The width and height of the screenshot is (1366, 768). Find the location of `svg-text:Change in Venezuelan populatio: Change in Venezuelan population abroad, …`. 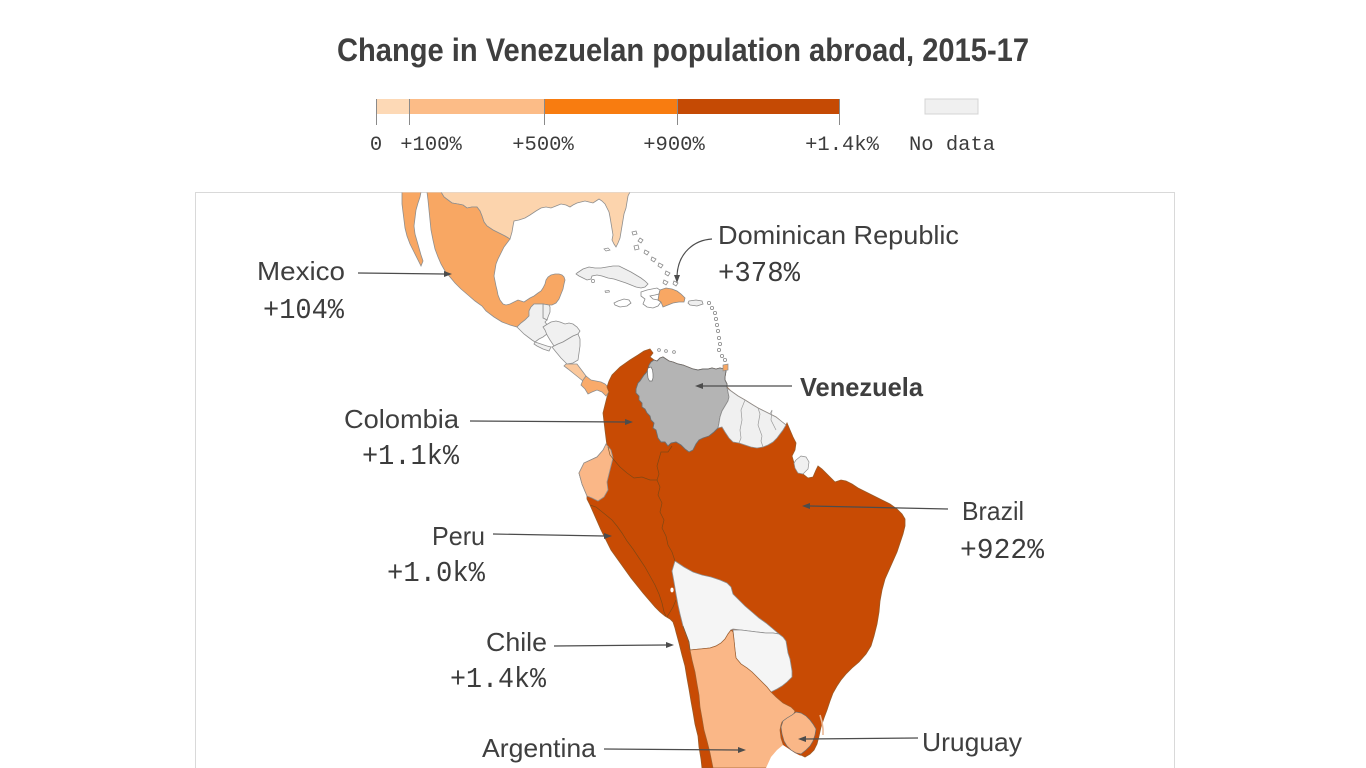

svg-text:Change in Venezuelan populatio: Change in Venezuelan population abroad, … is located at coordinates (683, 50).